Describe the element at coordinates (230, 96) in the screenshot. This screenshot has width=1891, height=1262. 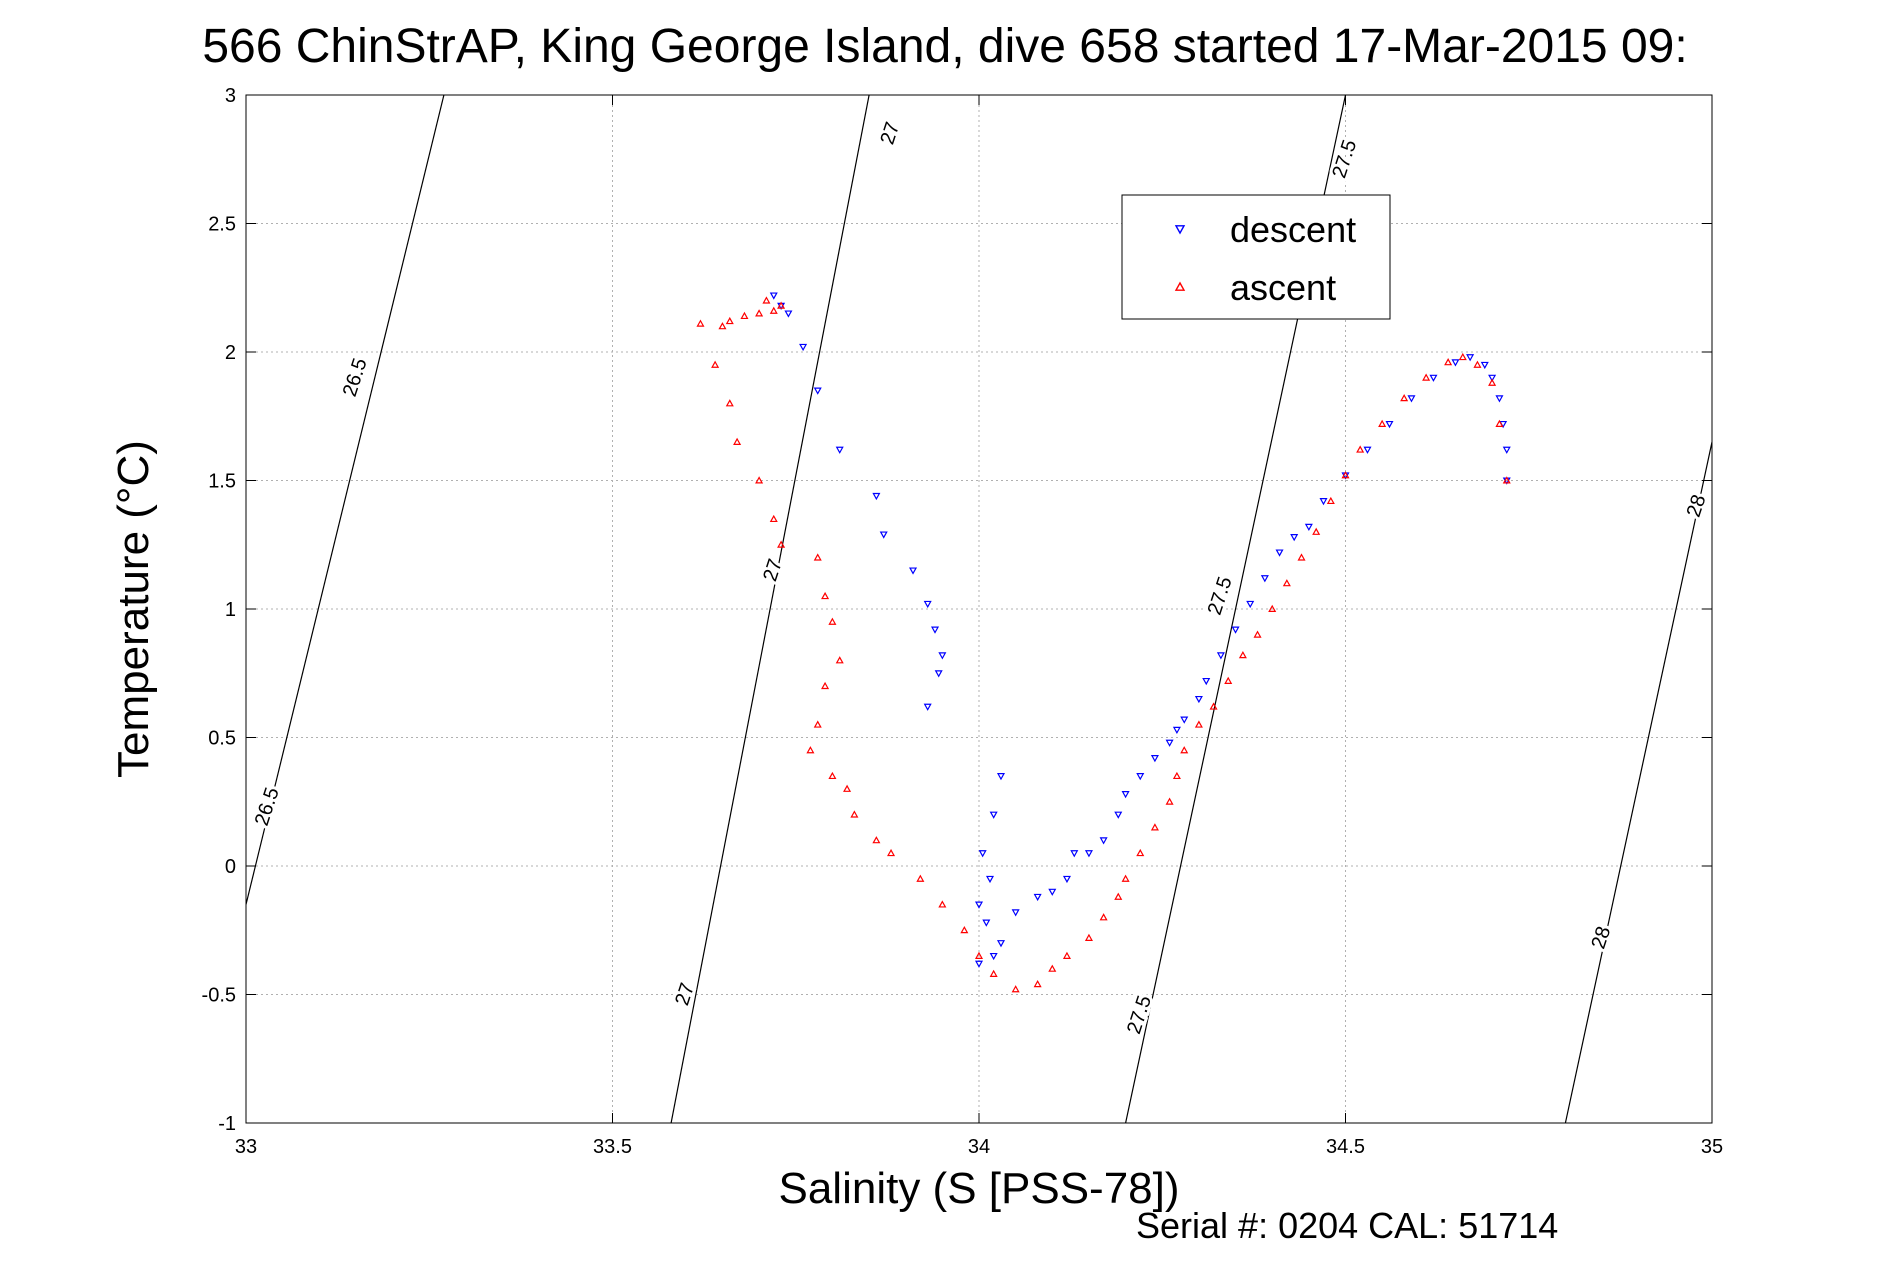
I see `y-tick-label: 3` at that location.